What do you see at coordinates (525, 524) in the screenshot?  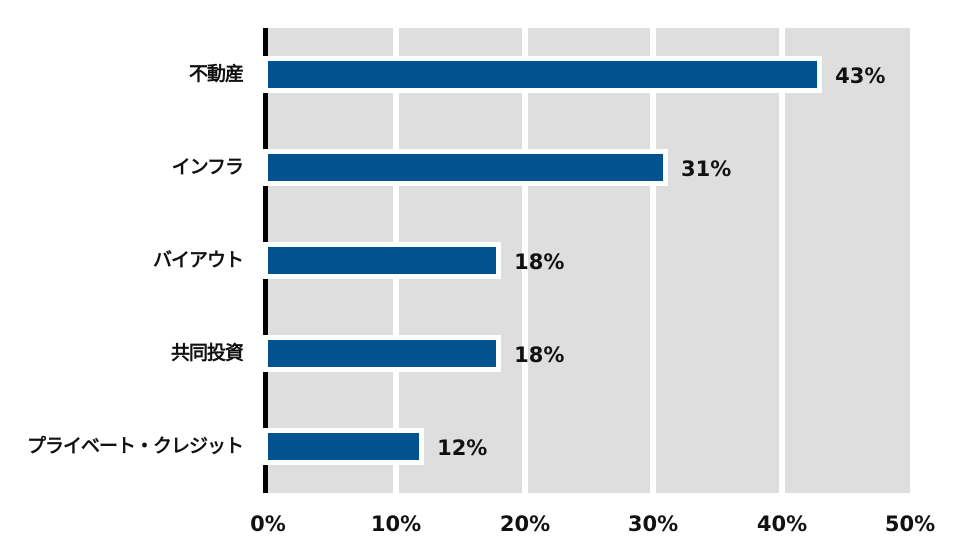 I see `x-tick: 20%` at bounding box center [525, 524].